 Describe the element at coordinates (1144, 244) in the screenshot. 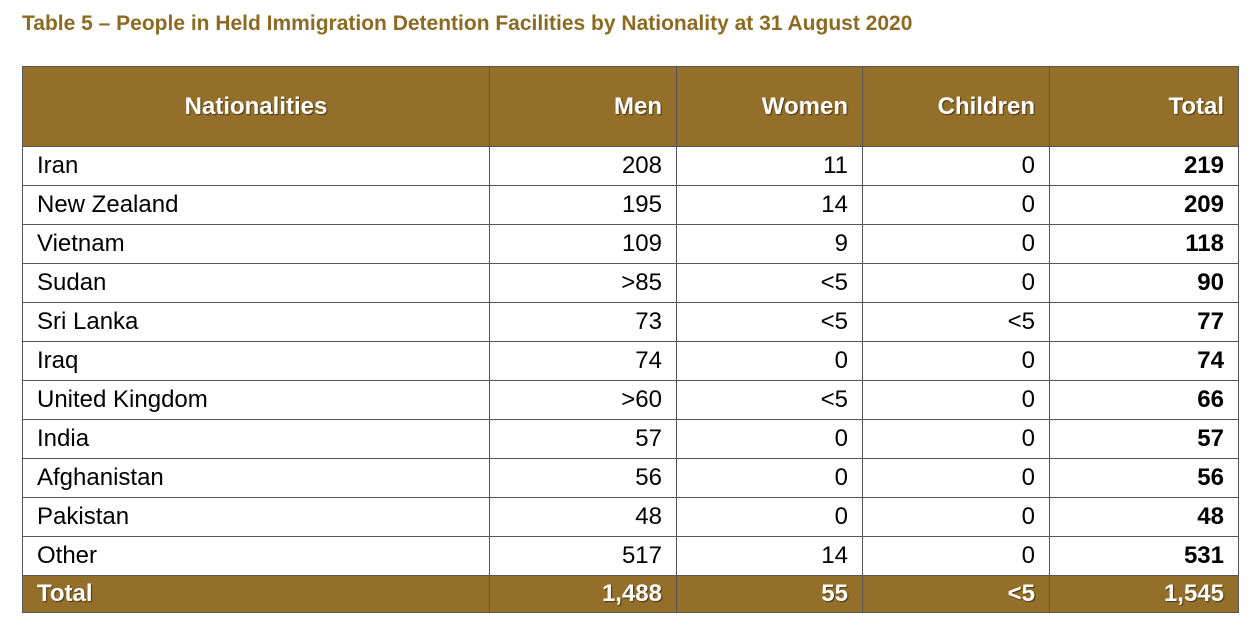

I see `value-cell: 118` at that location.